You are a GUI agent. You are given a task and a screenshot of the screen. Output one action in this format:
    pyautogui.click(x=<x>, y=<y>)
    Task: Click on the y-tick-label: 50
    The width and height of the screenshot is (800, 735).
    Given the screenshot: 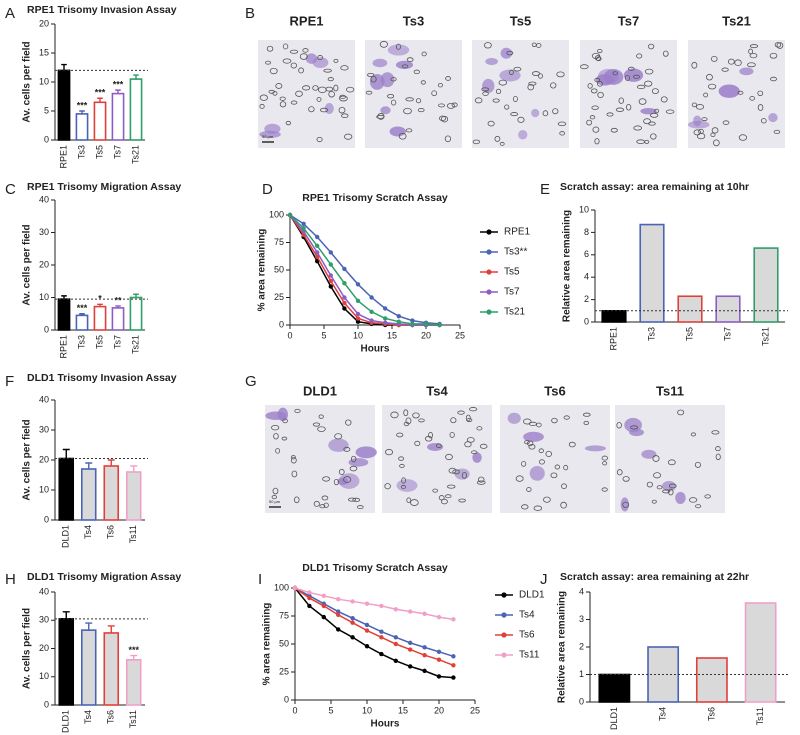 What is the action you would take?
    pyautogui.click(x=284, y=643)
    